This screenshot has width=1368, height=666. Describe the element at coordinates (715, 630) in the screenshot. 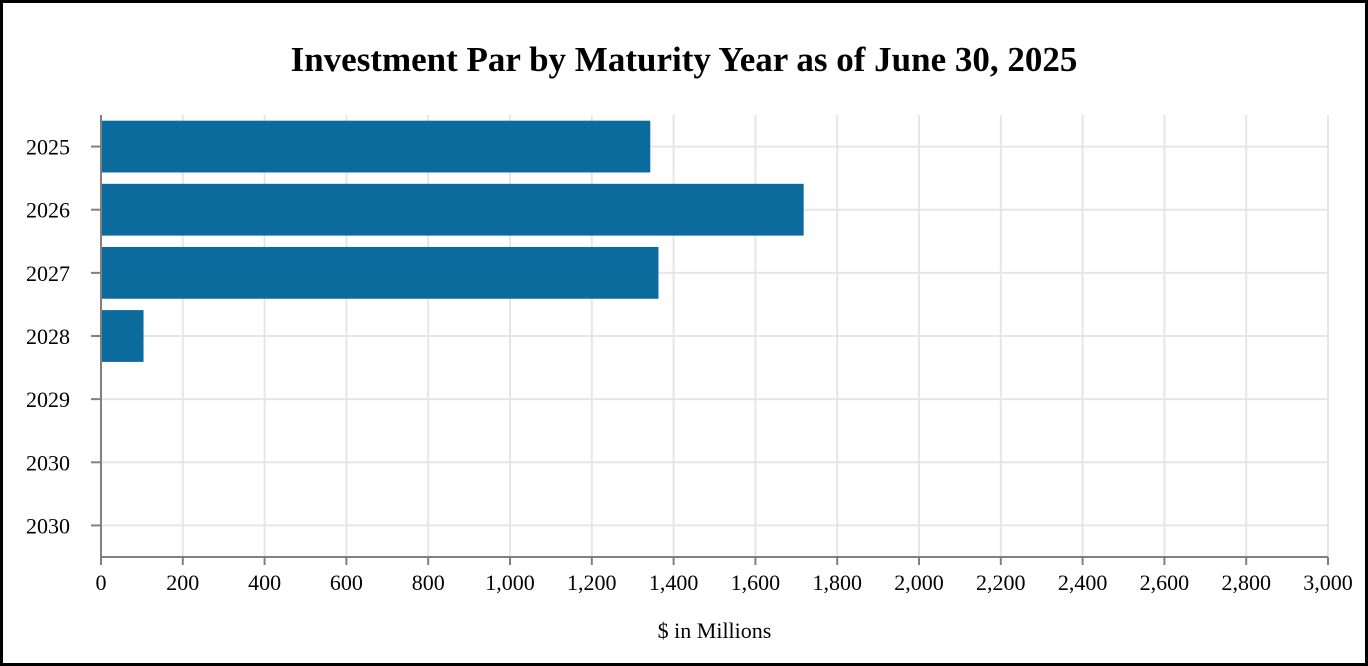

I see `x-axis-title: $ in Millions` at that location.